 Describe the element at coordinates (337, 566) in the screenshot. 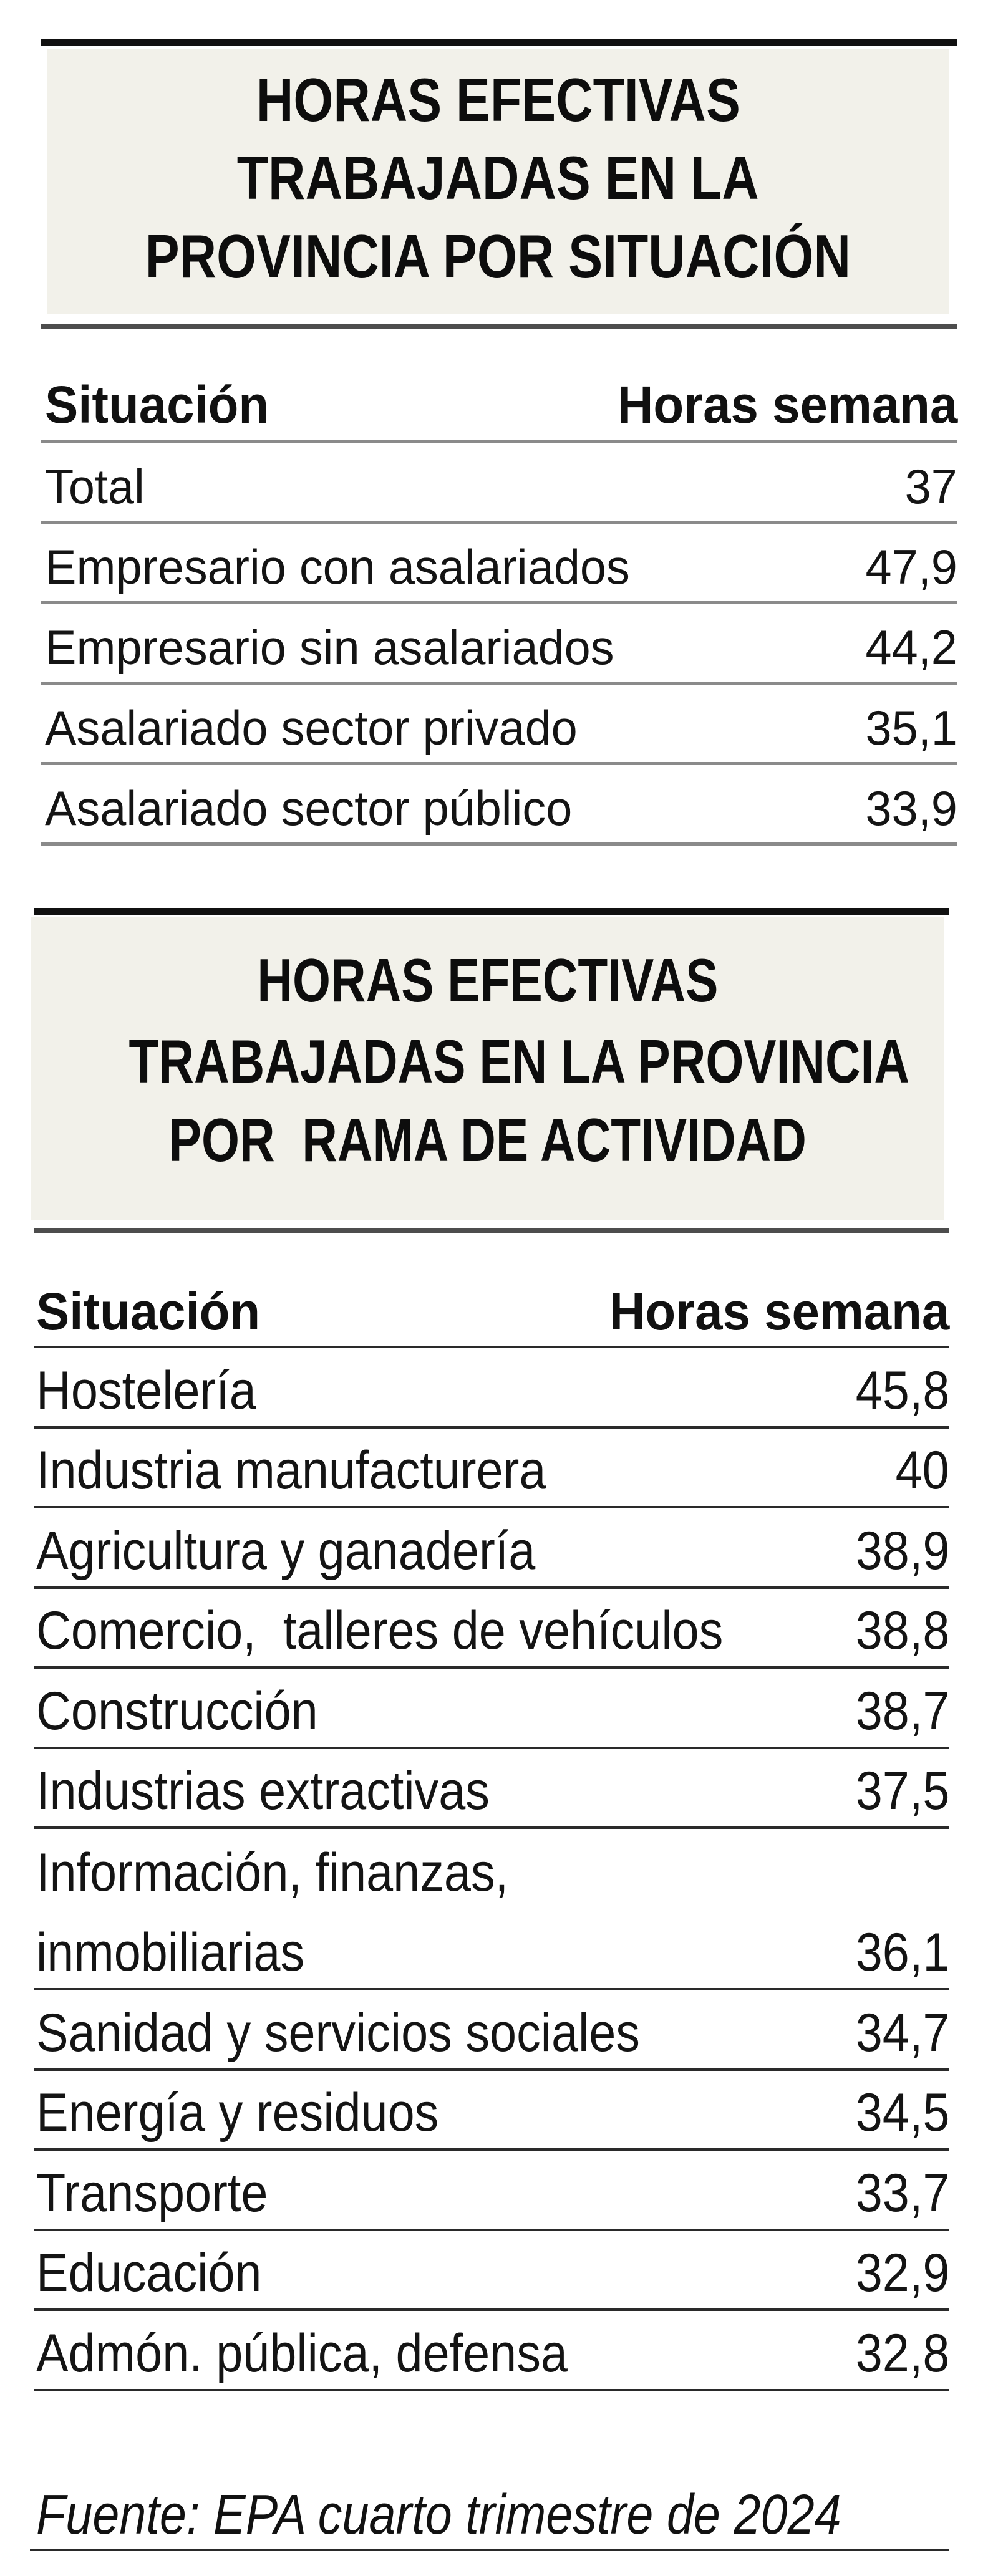

I see `table-row-label: Empresario con asalariados` at that location.